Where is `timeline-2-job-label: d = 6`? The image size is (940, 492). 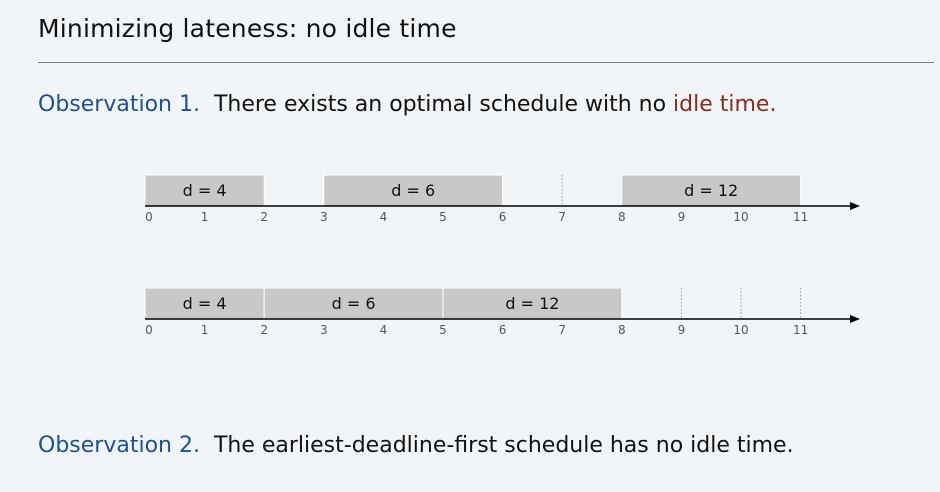 timeline-2-job-label: d = 6 is located at coordinates (354, 303).